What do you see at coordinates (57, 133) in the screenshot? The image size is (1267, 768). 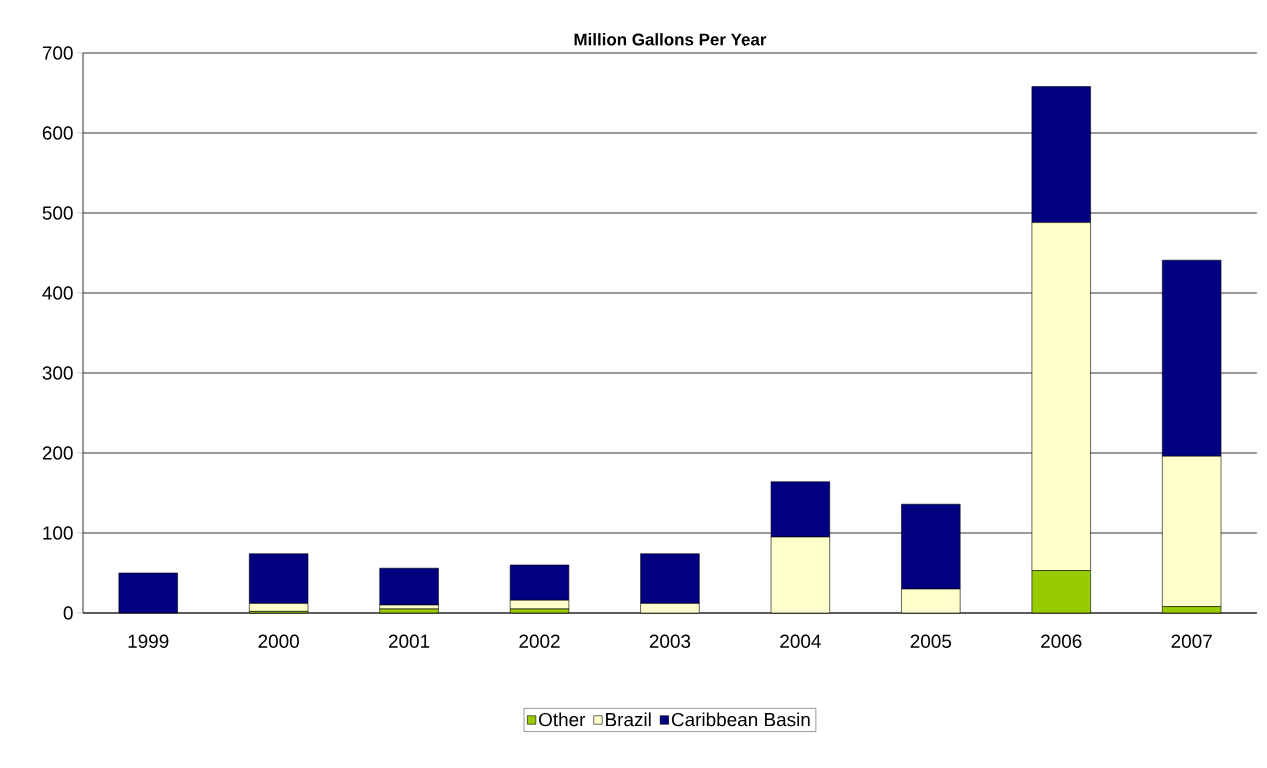 I see `y-tick-label: 600` at bounding box center [57, 133].